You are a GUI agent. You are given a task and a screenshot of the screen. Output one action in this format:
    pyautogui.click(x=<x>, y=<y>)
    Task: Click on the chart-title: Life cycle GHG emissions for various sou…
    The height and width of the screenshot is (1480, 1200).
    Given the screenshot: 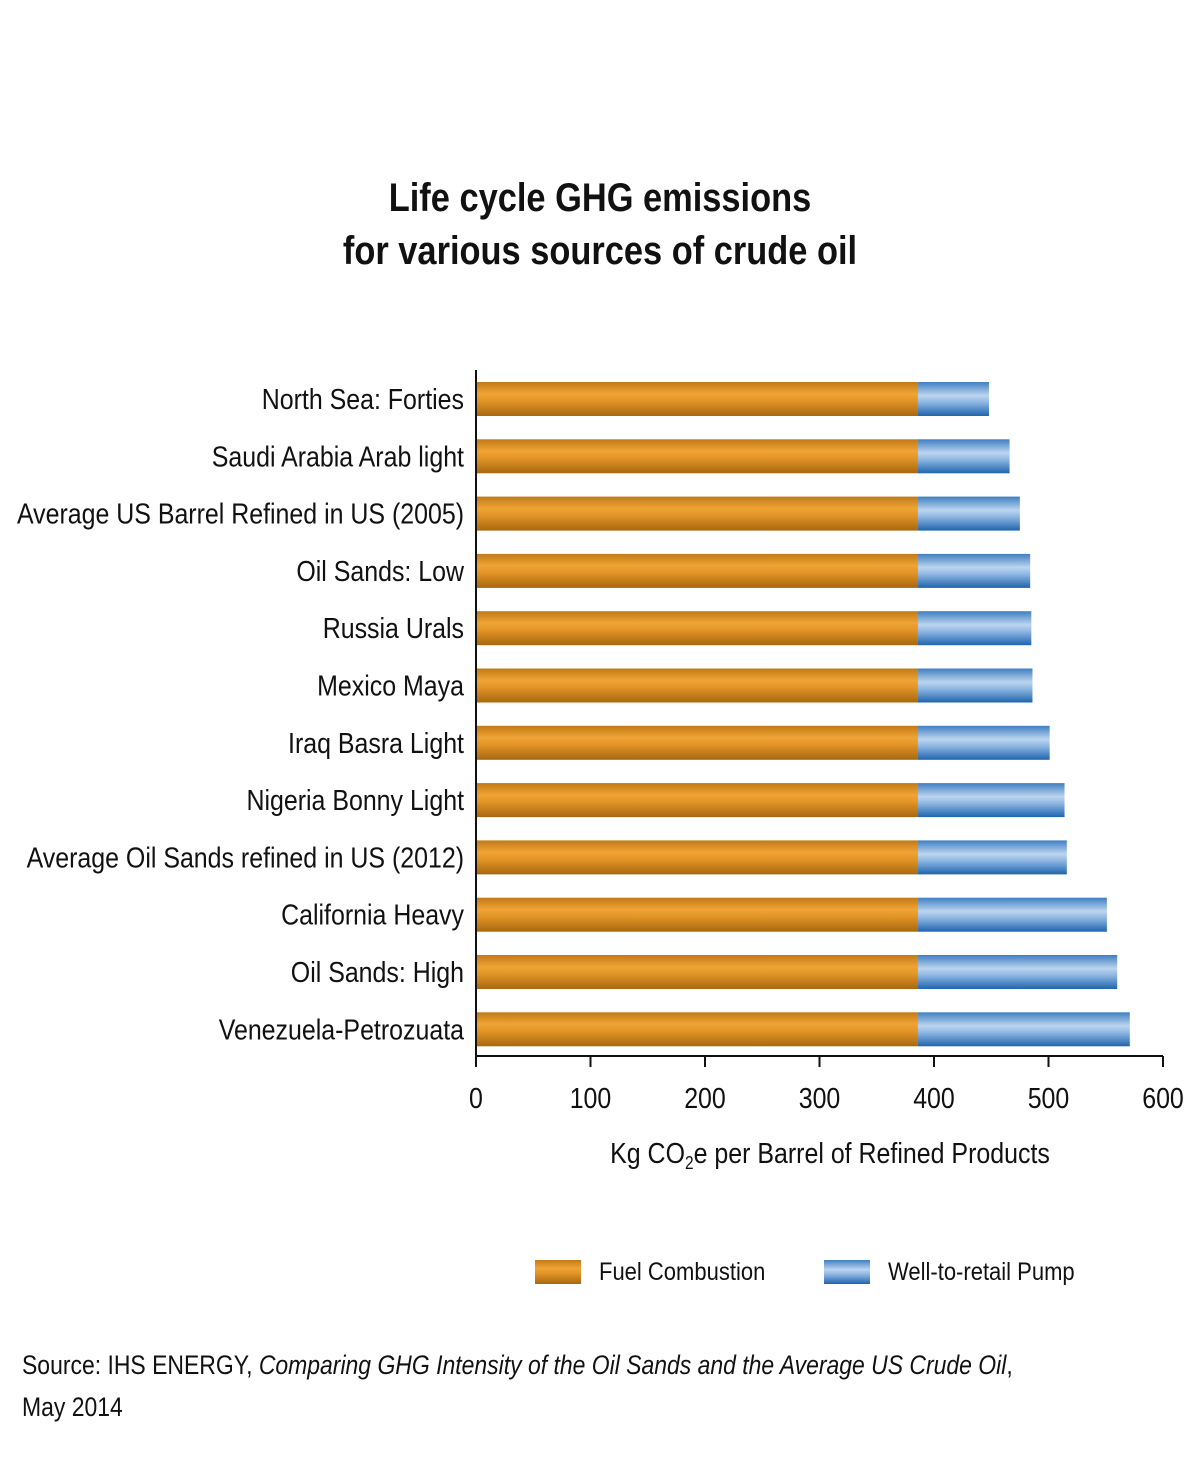 What is the action you would take?
    pyautogui.click(x=600, y=225)
    